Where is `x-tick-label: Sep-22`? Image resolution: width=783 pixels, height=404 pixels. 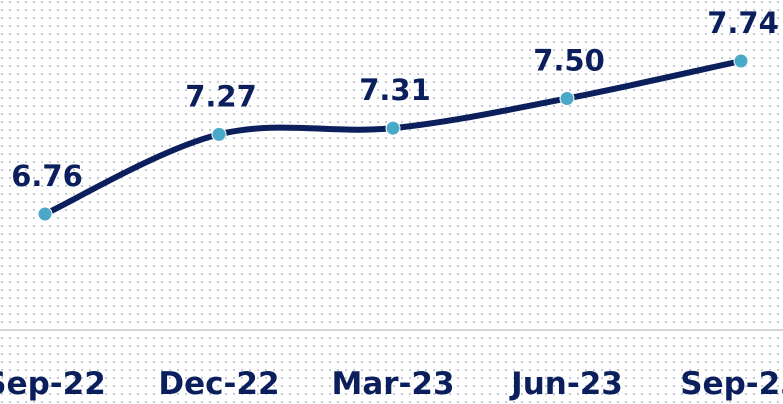 x-tick-label: Sep-22 is located at coordinates (53, 384).